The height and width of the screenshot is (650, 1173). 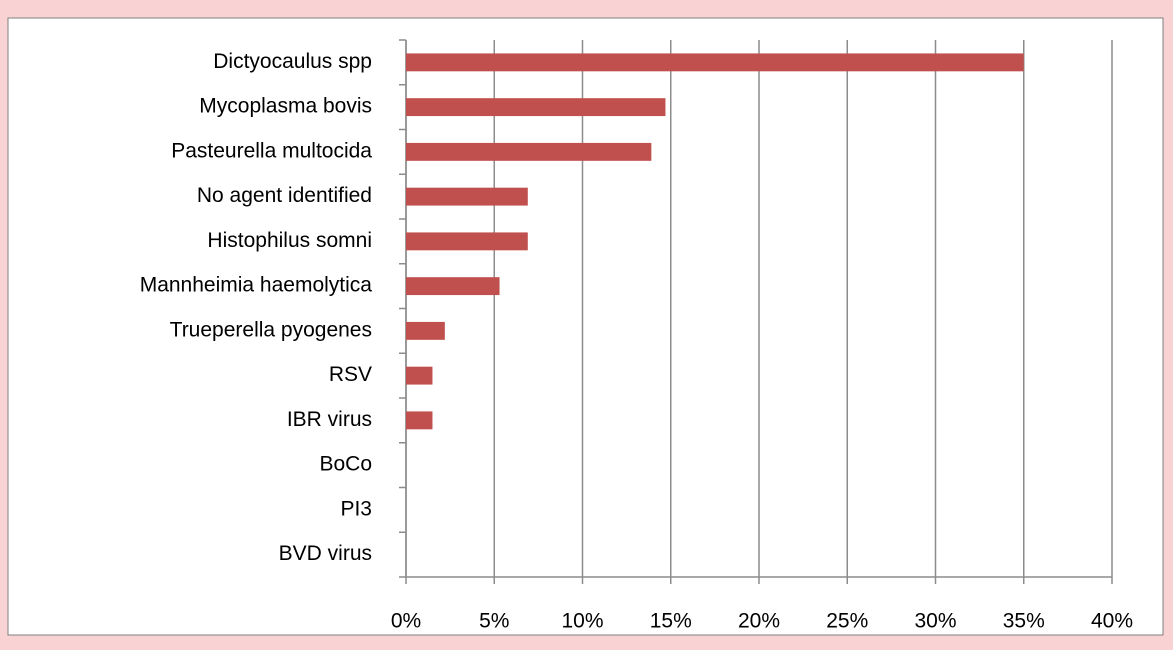 I want to click on x-tick-label: 40%, so click(x=1112, y=621).